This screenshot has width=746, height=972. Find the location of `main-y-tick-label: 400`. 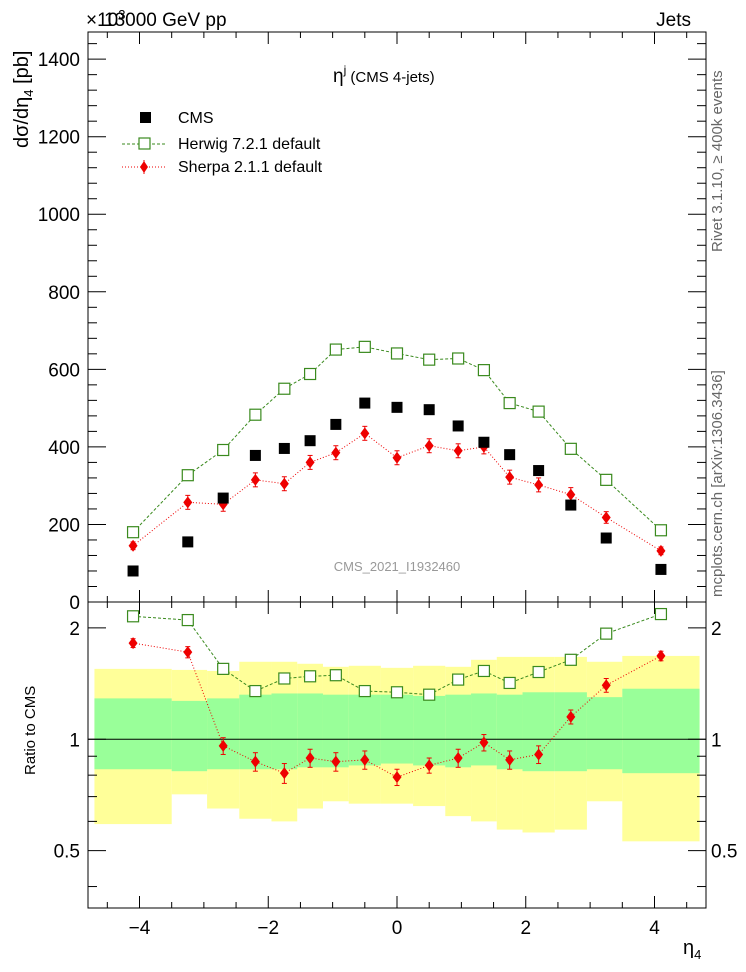

main-y-tick-label: 400 is located at coordinates (64, 448).